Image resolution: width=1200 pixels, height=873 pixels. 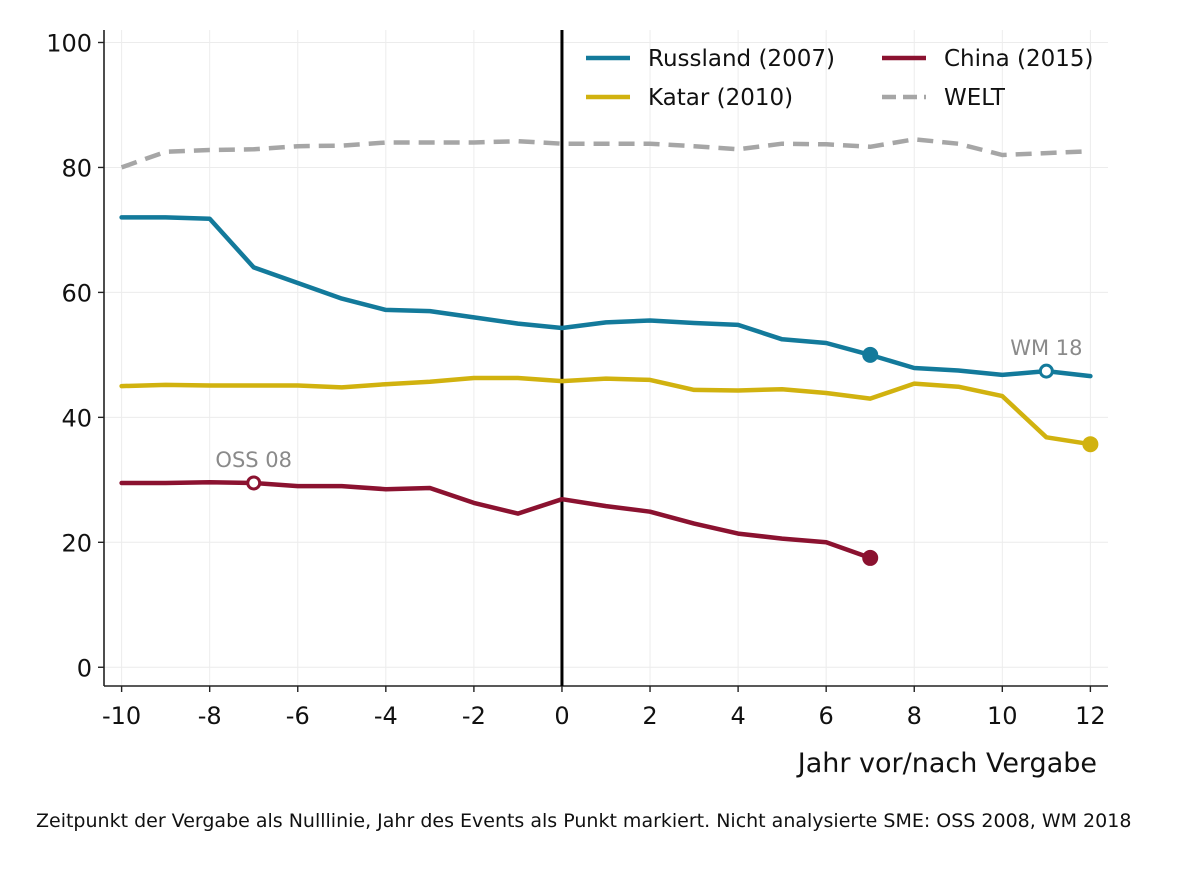 I want to click on event-label: WM 18, so click(x=1046, y=348).